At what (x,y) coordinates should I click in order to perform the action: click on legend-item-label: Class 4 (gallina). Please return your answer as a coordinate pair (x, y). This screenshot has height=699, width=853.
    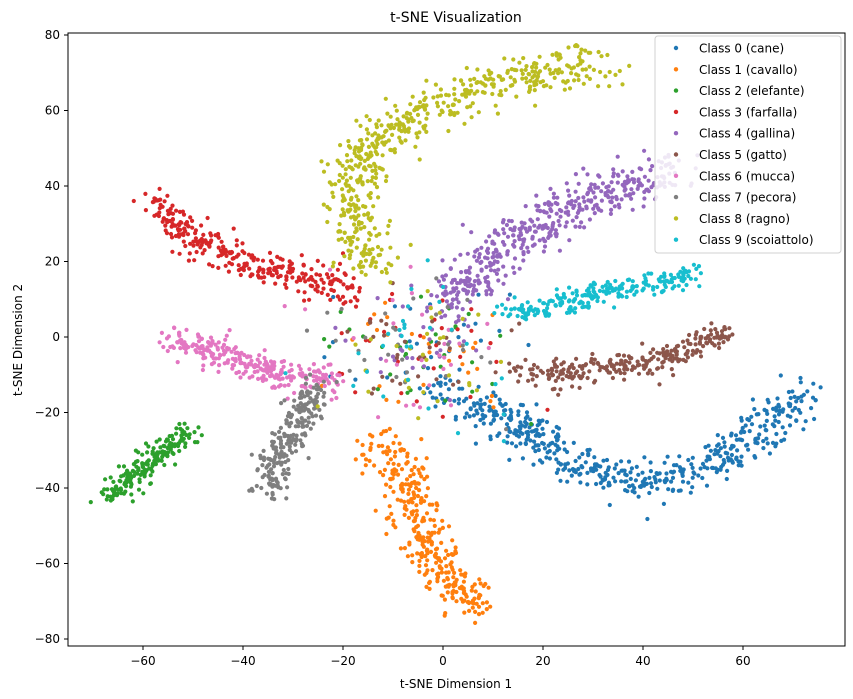
    Looking at the image, I should click on (747, 134).